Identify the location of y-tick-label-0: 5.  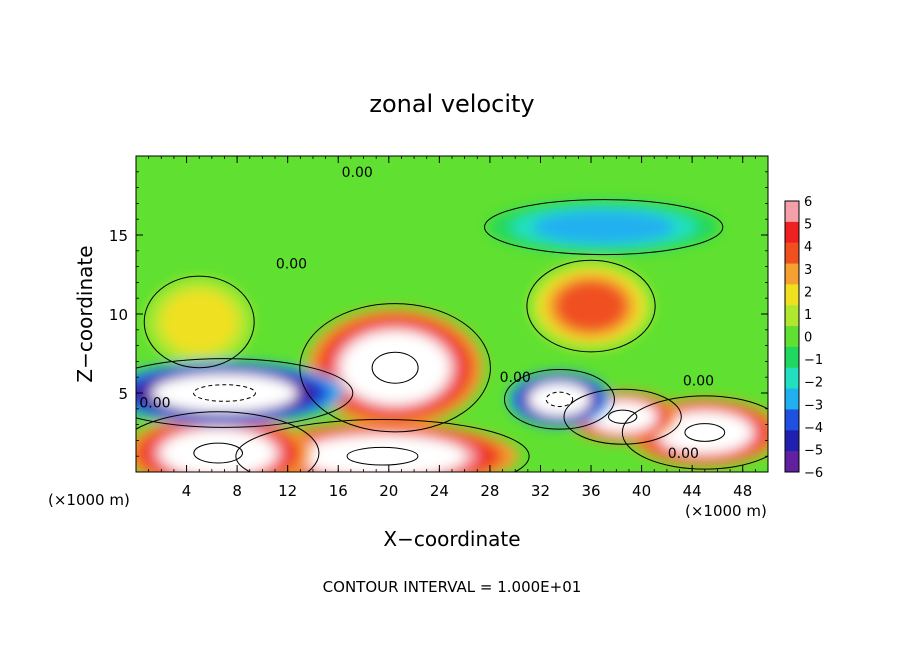
(123, 394).